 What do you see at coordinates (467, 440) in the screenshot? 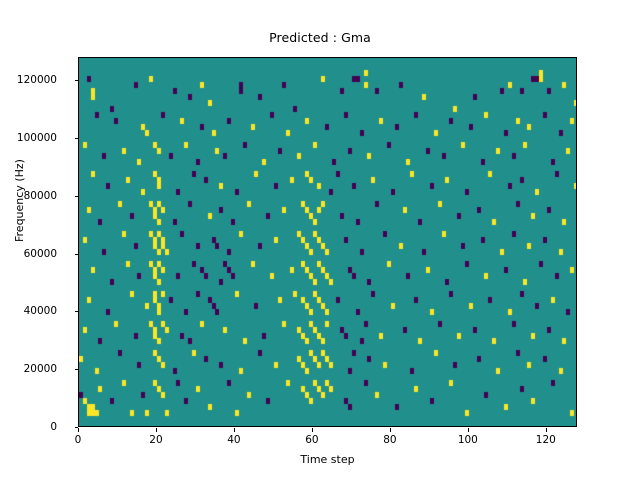
I see `x-tick-label: 100` at bounding box center [467, 440].